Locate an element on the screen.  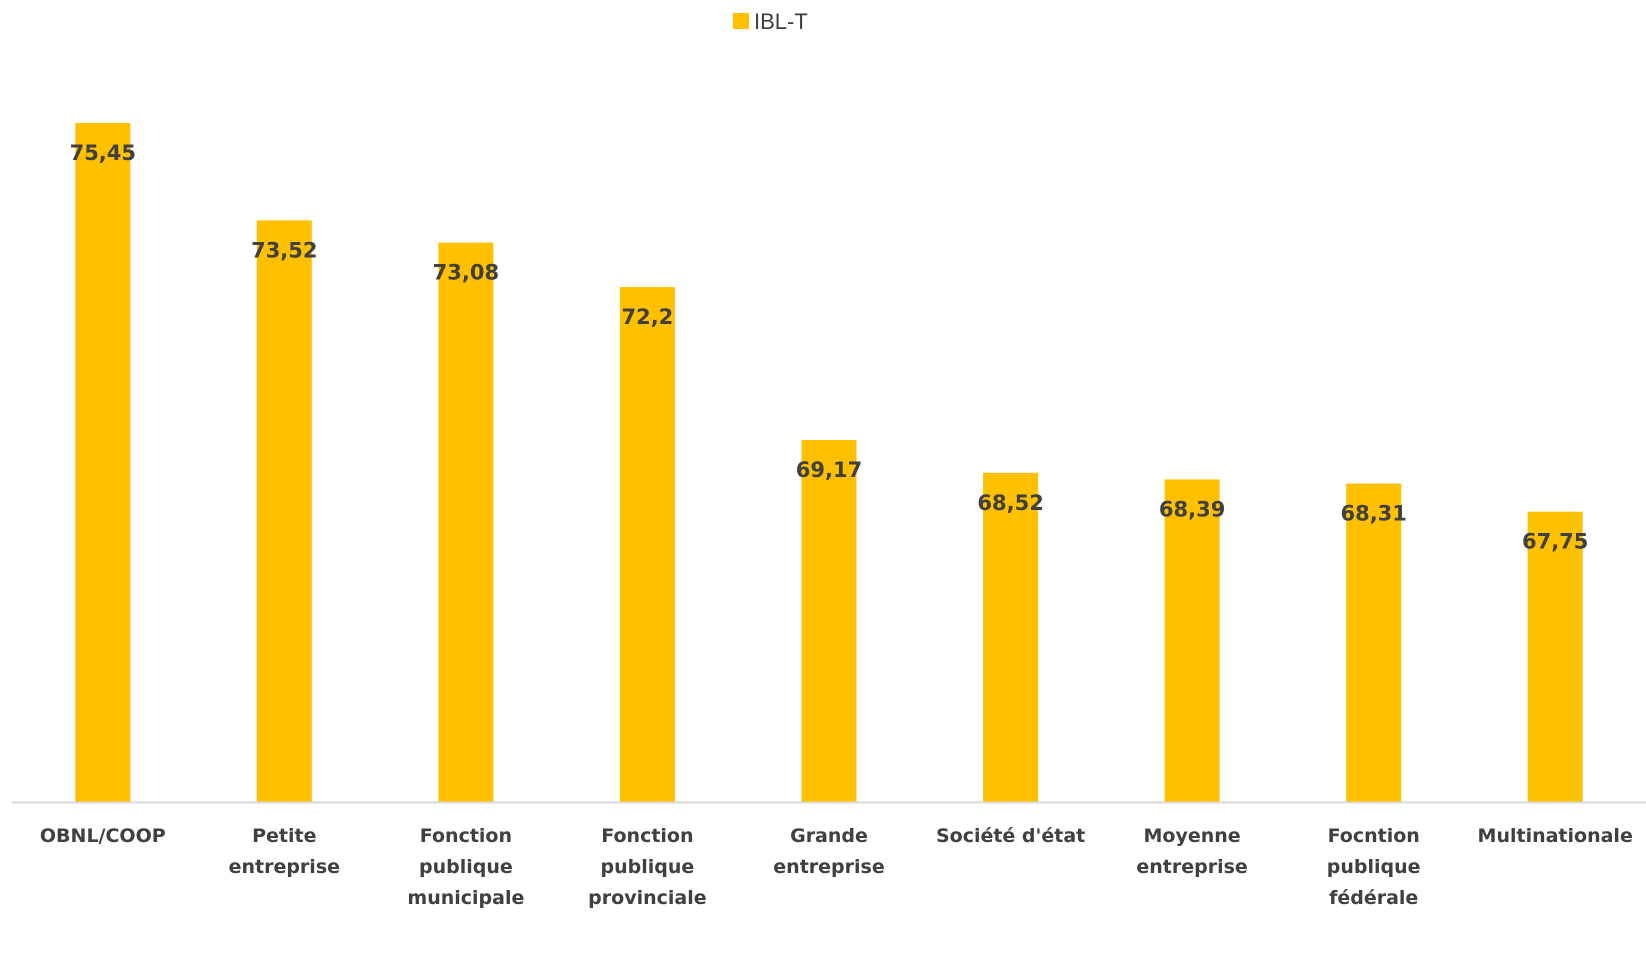
legend: IBL-T is located at coordinates (770, 21).